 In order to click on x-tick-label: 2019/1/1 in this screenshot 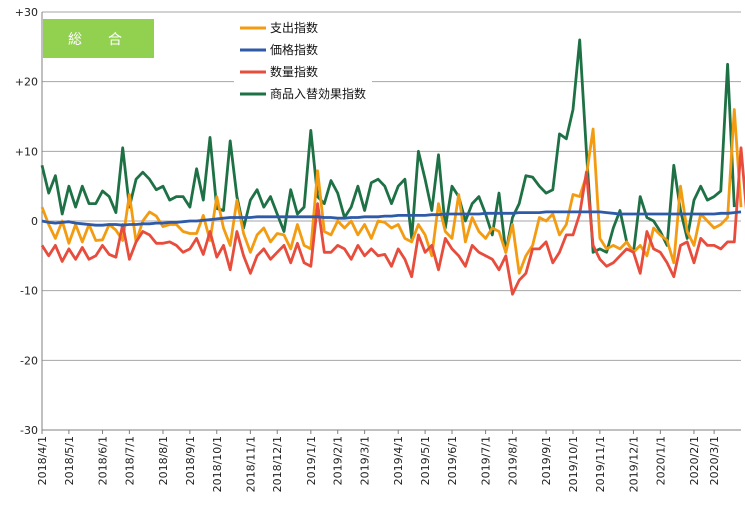, I will do `click(311, 460)`.